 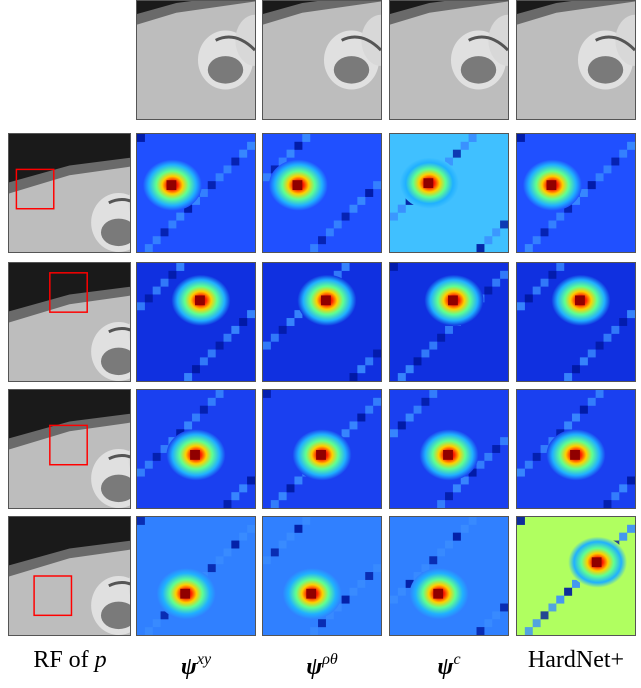 I want to click on patch-thumb-c, so click(x=449, y=60).